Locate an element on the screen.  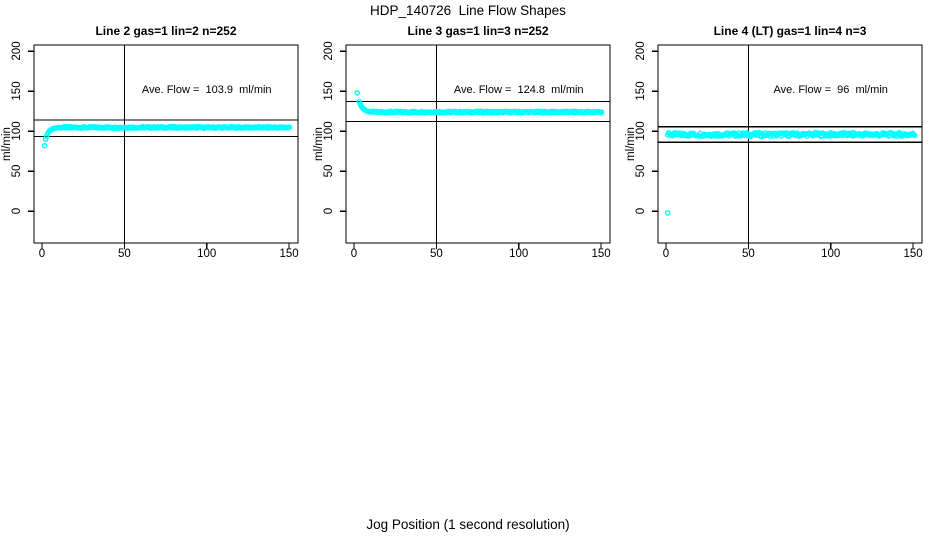
x-axis-label: Jog Position (1 second resolution) is located at coordinates (468, 524).